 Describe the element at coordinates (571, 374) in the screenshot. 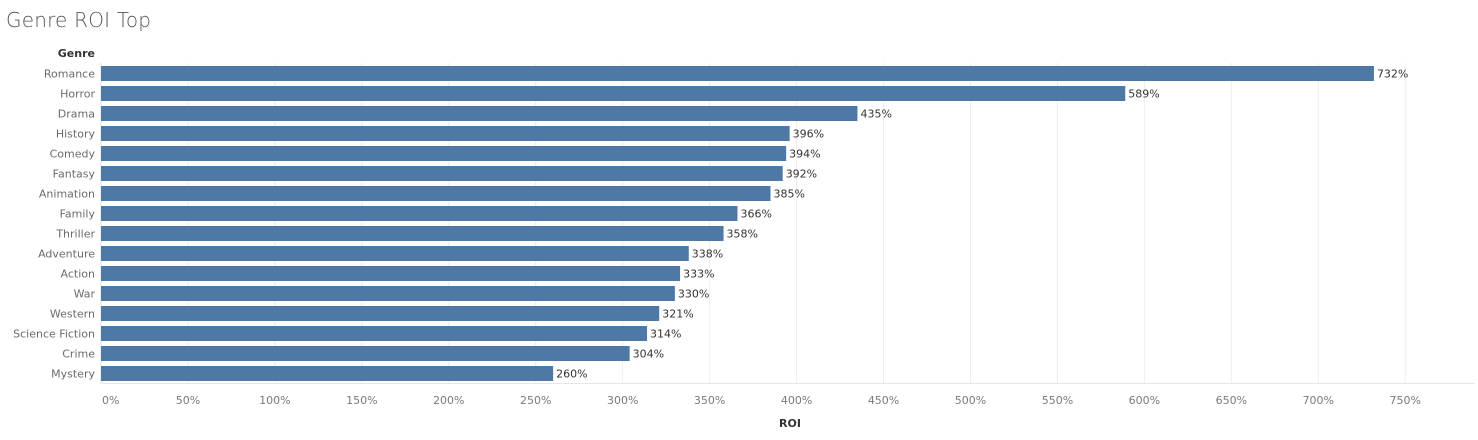

I see `bar-value-label: 260%` at that location.